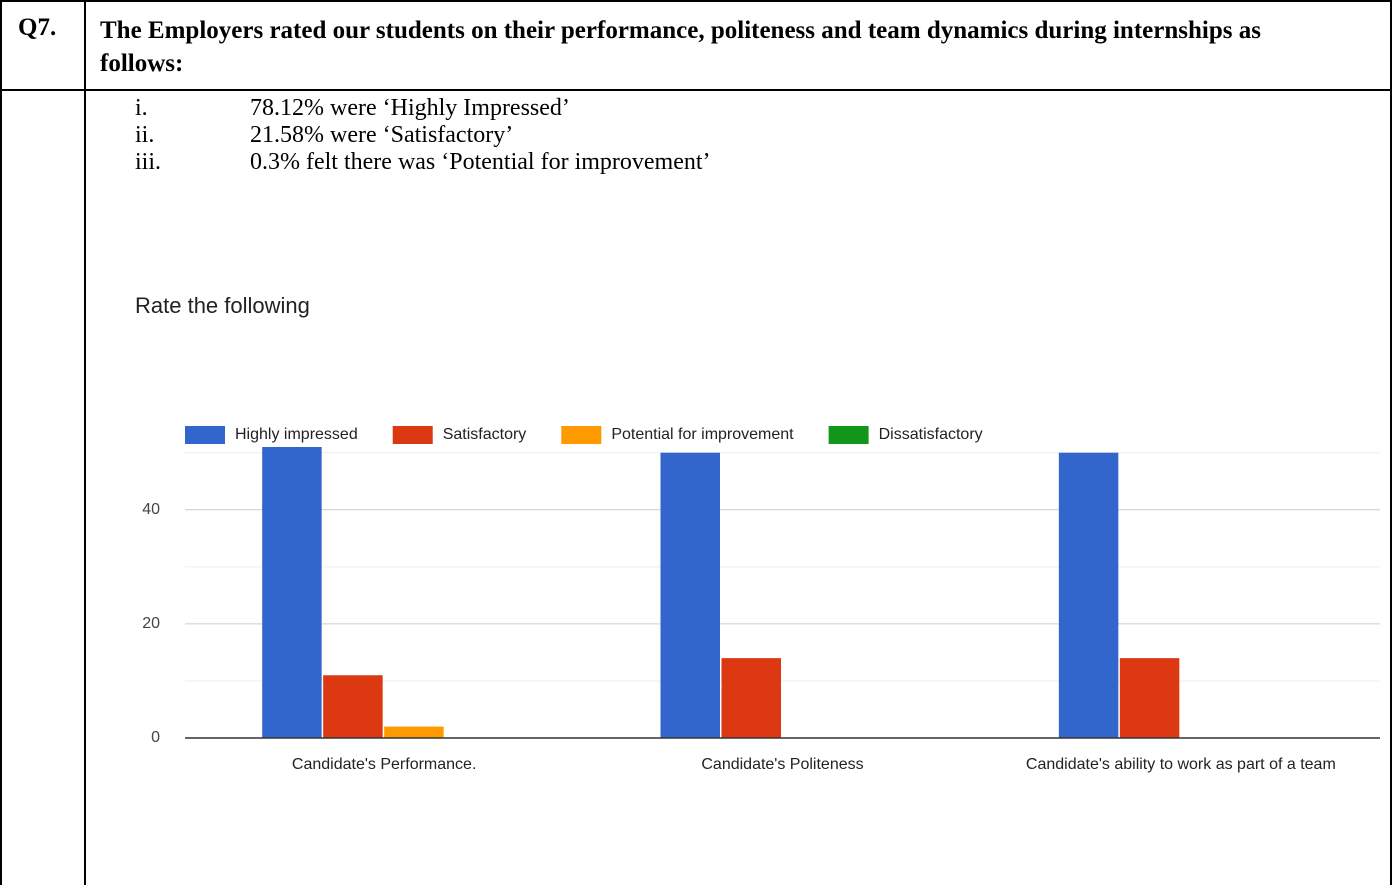 This screenshot has width=1394, height=885. Describe the element at coordinates (382, 135) in the screenshot. I see `list-text: 21.58% were ‘Satisfactory’` at that location.